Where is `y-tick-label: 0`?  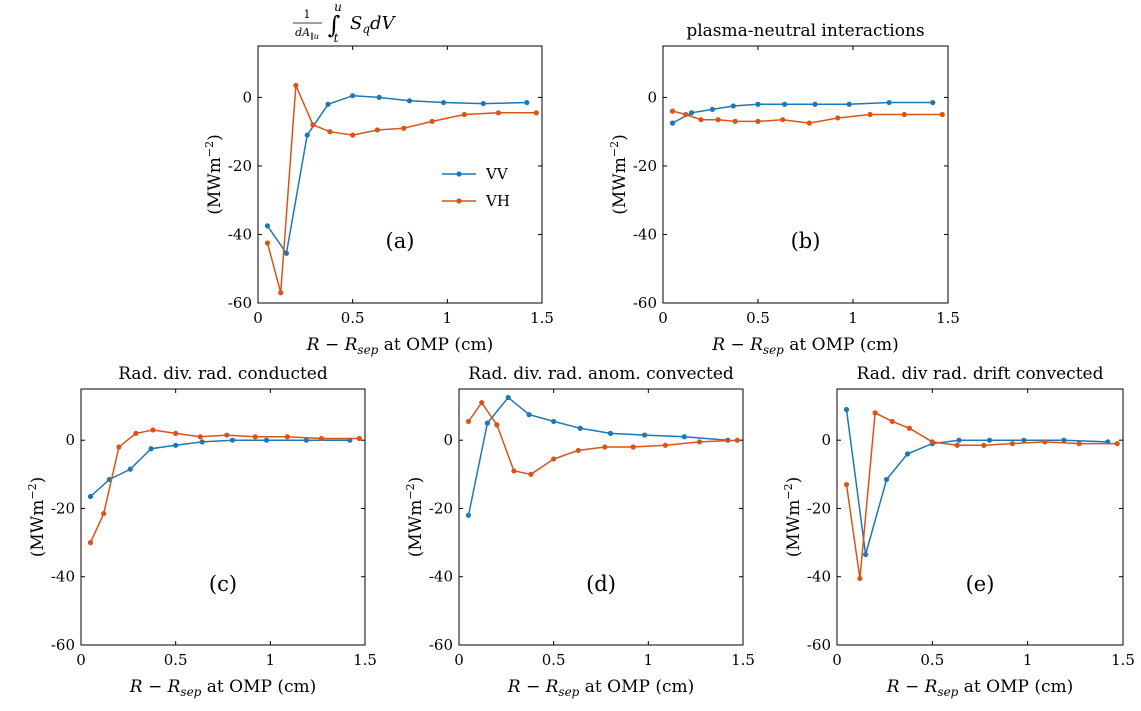
y-tick-label: 0 is located at coordinates (247, 97).